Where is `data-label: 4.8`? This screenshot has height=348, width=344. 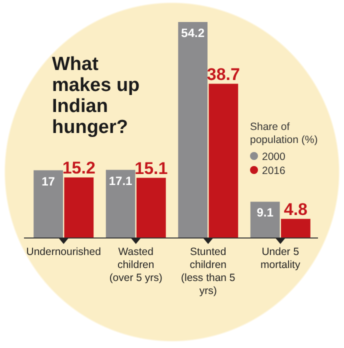
data-label: 4.8 is located at coordinates (296, 209).